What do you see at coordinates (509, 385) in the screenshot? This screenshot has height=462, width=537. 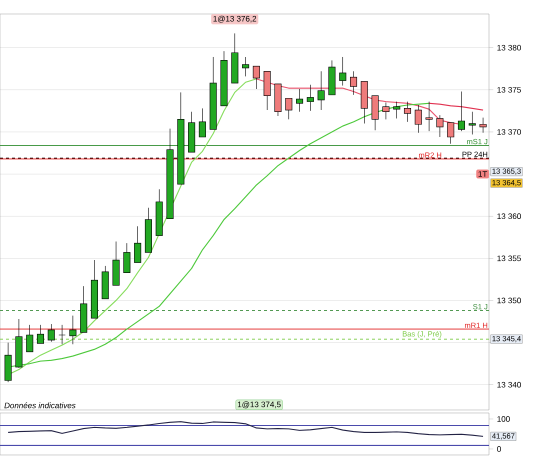 I see `y-tick-label: 13 340` at bounding box center [509, 385].